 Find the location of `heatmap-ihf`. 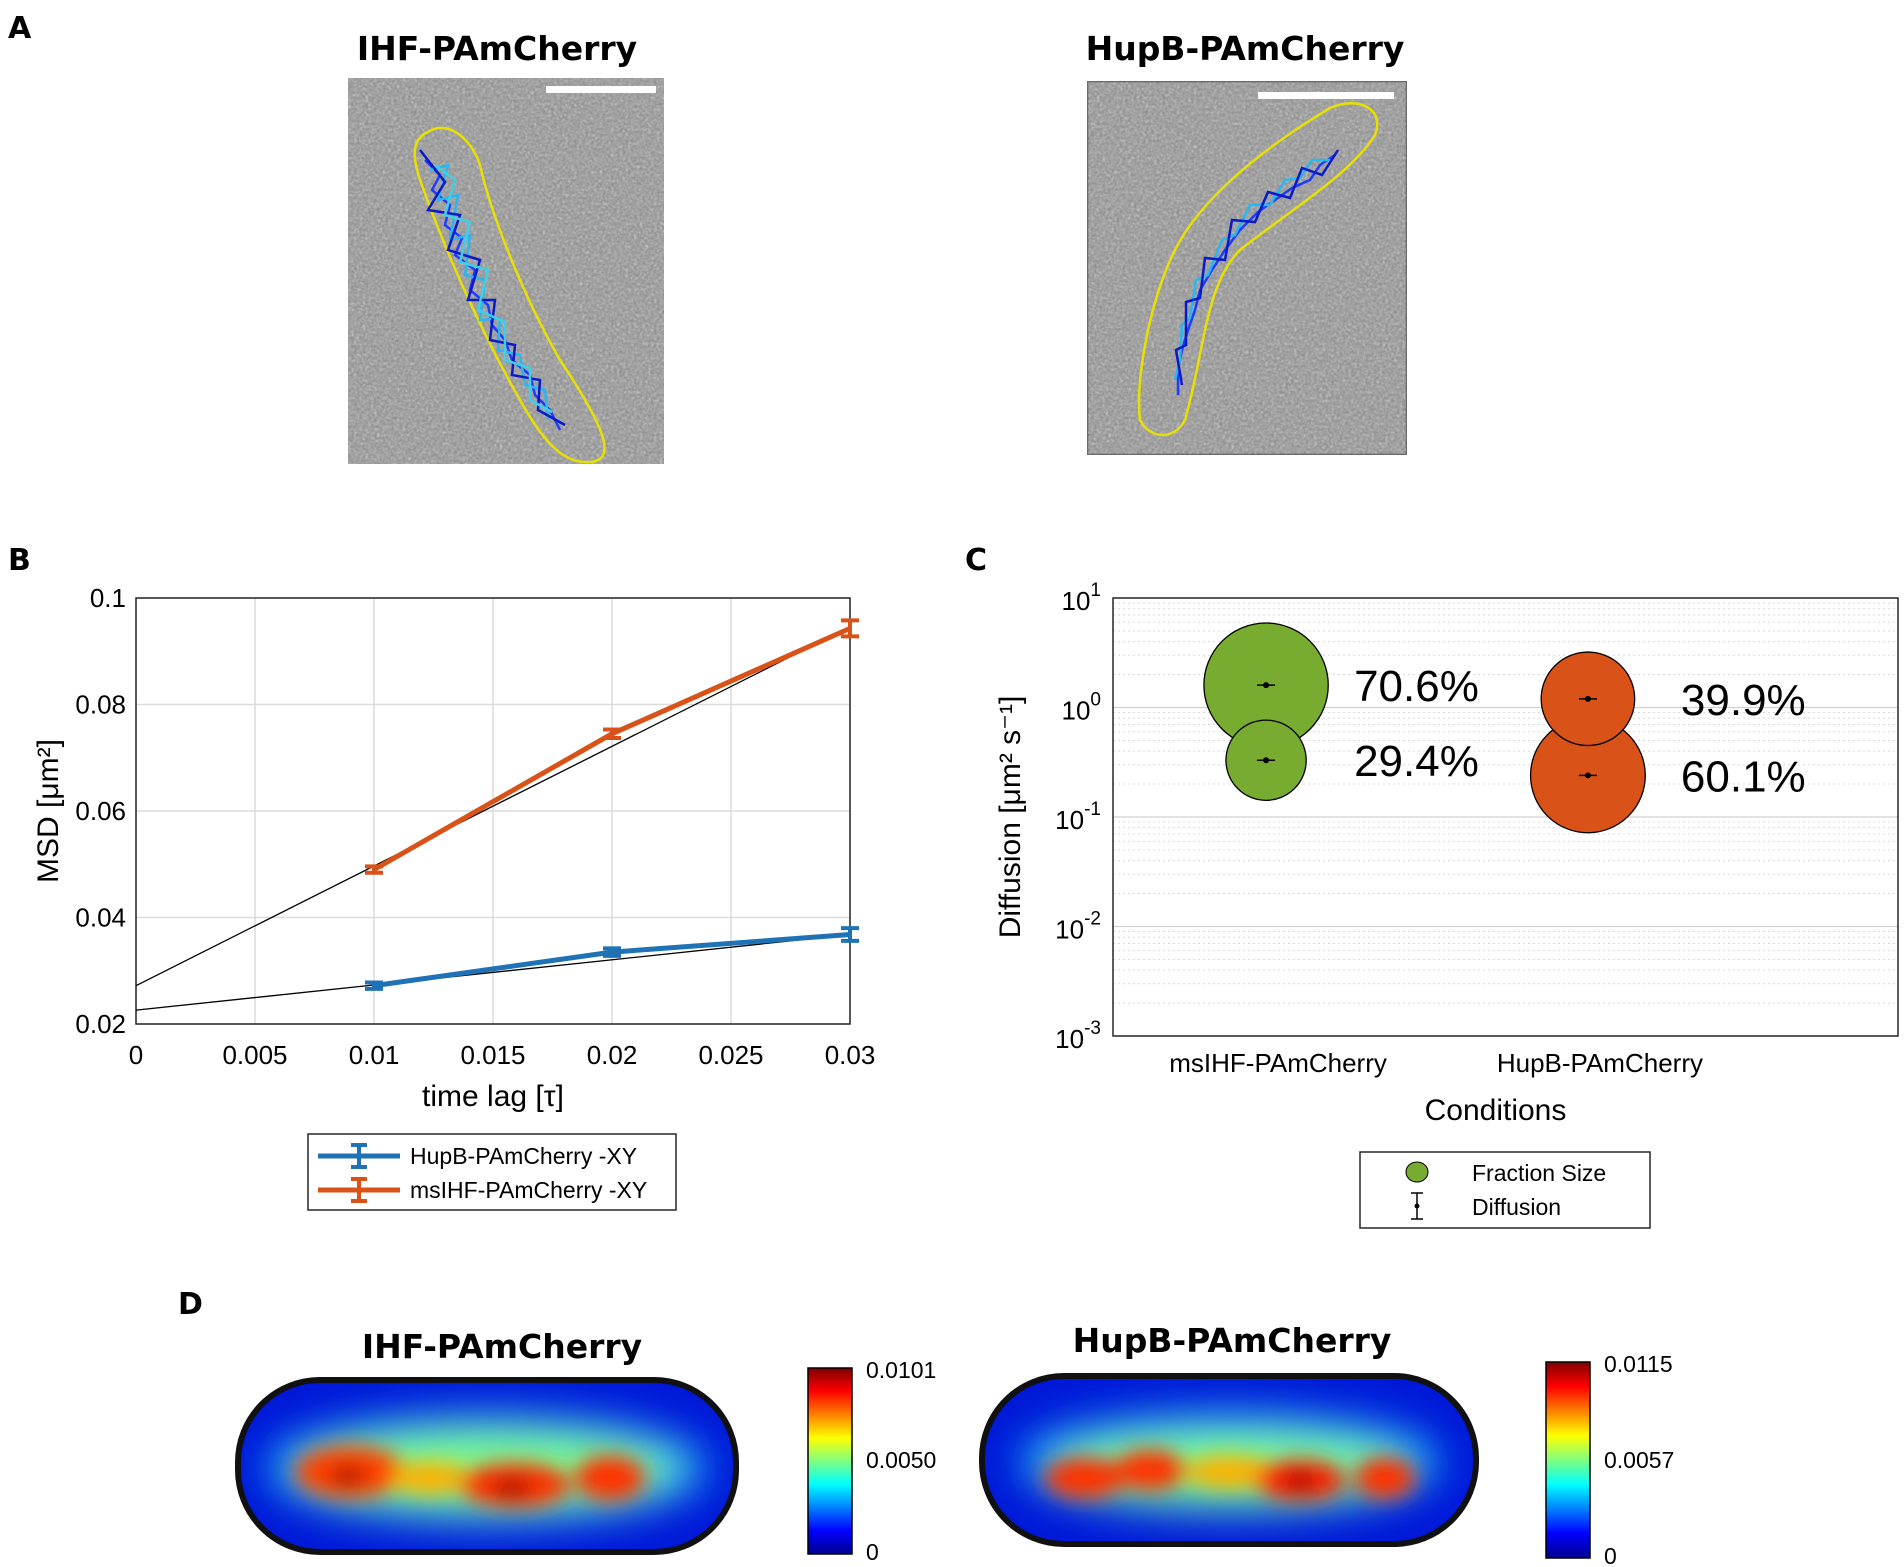

heatmap-ihf is located at coordinates (487, 1466).